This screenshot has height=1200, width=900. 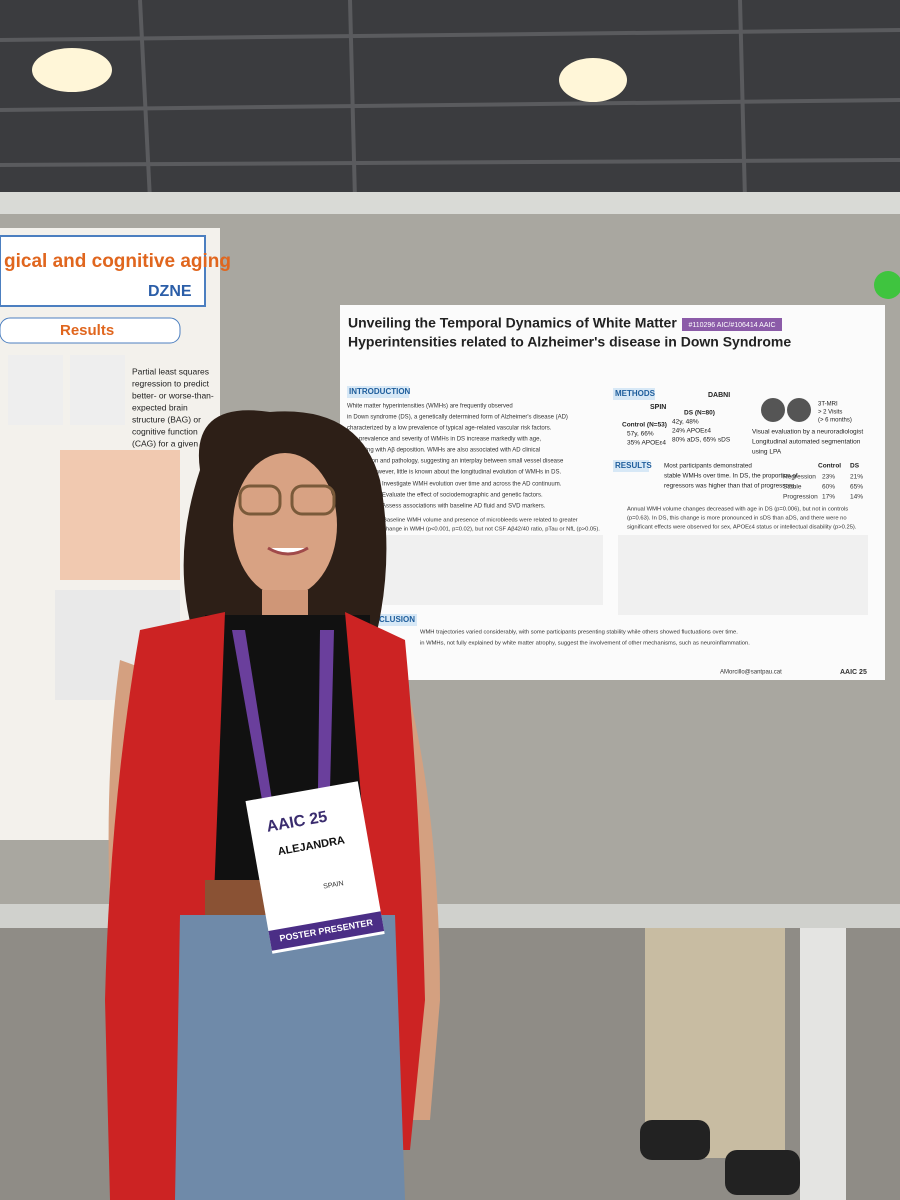 What do you see at coordinates (173, 443) in the screenshot?
I see `note-line: (CAG) for a given age` at bounding box center [173, 443].